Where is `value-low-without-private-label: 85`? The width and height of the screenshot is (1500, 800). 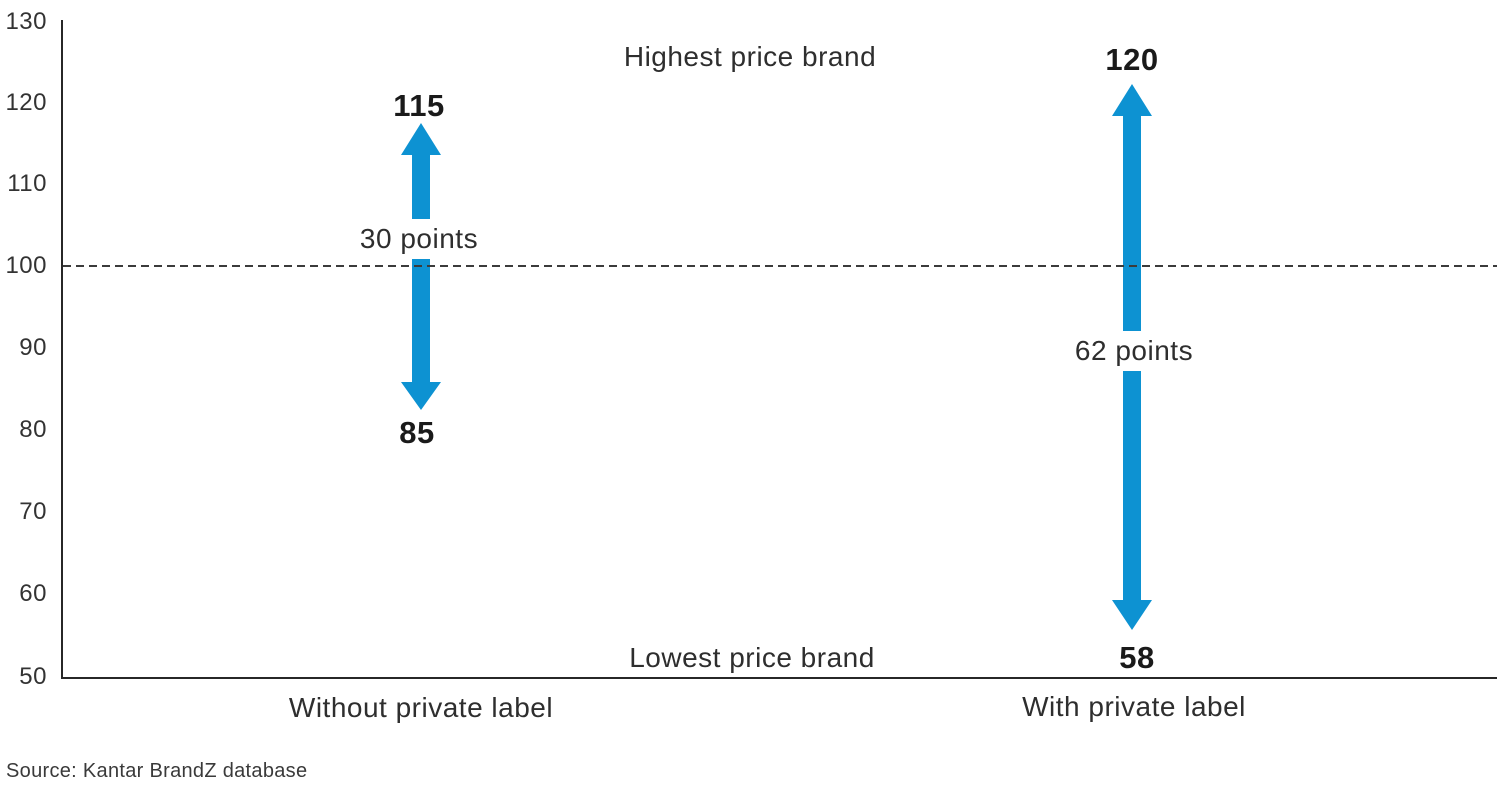
value-low-without-private-label: 85 is located at coordinates (417, 432).